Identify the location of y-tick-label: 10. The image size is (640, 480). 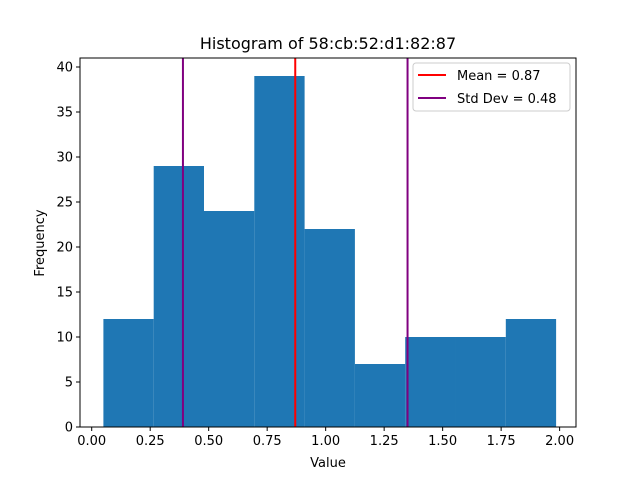
(64, 338).